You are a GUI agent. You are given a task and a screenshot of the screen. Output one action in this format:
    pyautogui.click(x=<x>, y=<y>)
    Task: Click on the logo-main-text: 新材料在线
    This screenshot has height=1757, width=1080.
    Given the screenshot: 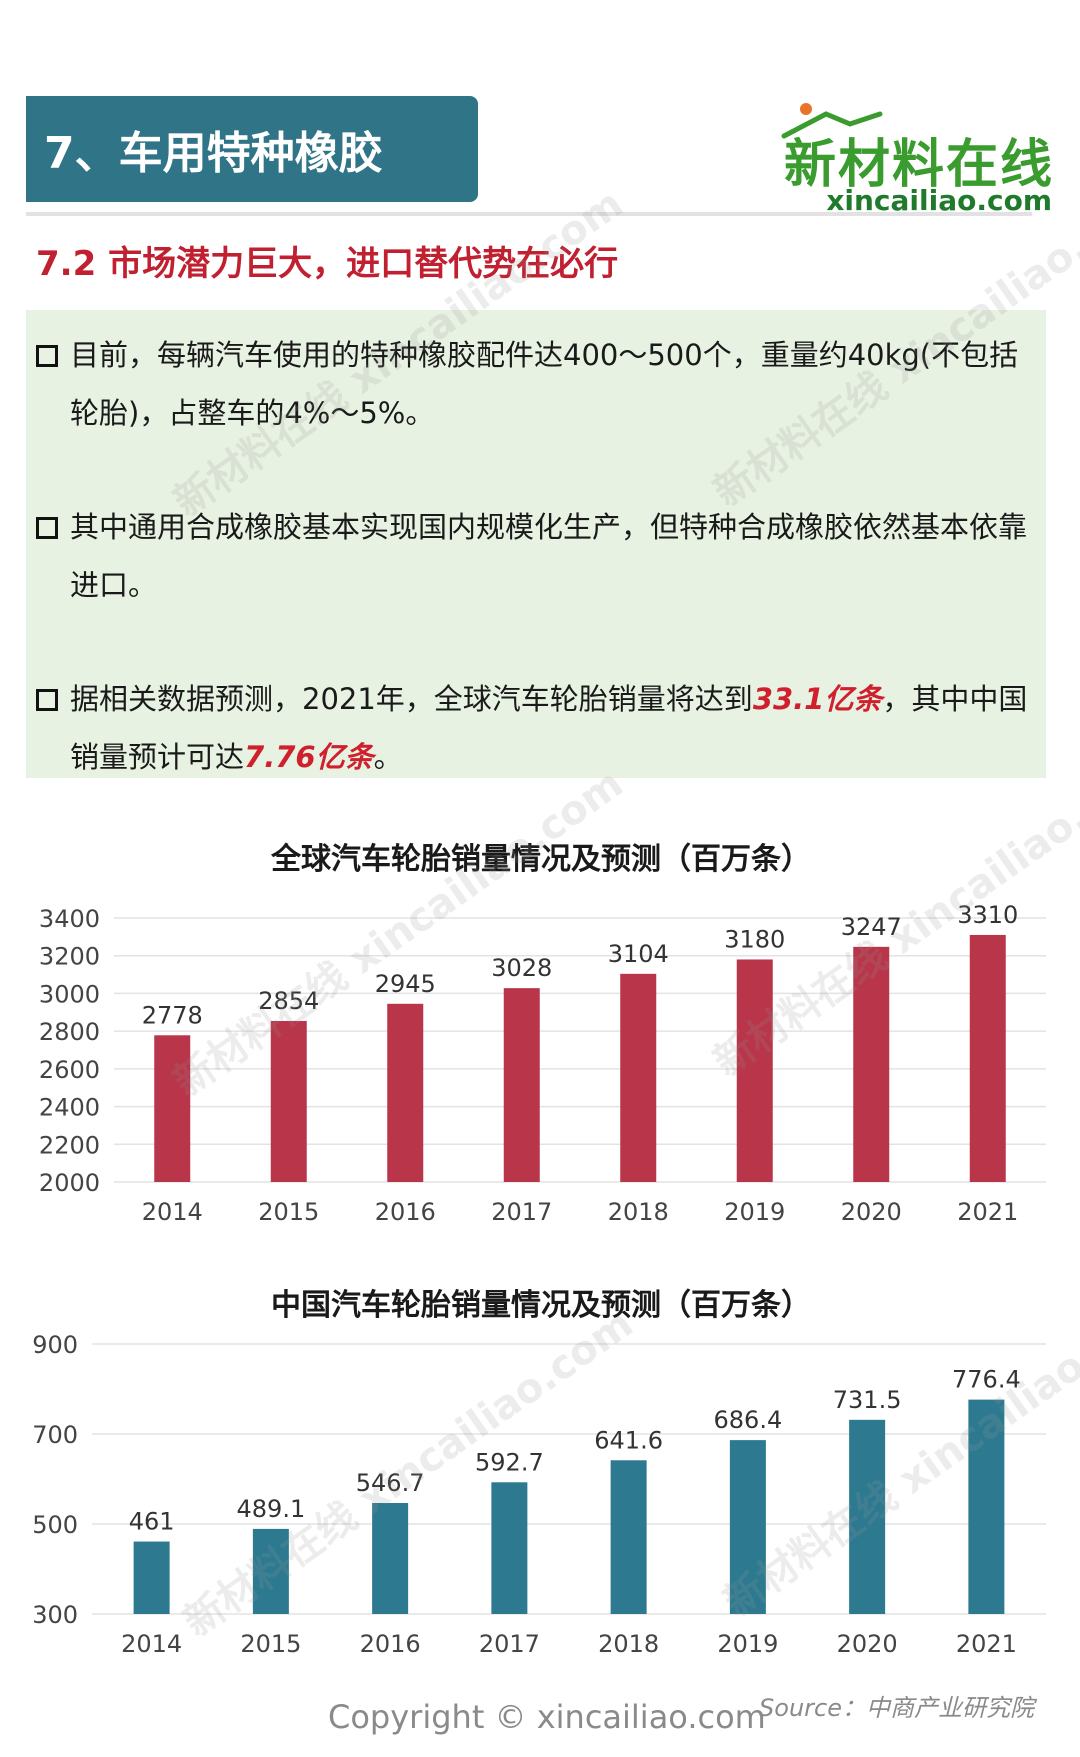 What is the action you would take?
    pyautogui.click(x=918, y=165)
    